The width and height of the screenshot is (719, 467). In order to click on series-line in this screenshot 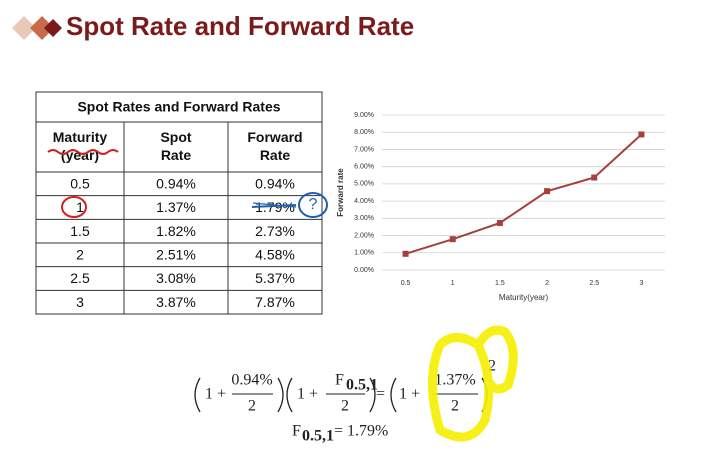, I will do `click(524, 194)`.